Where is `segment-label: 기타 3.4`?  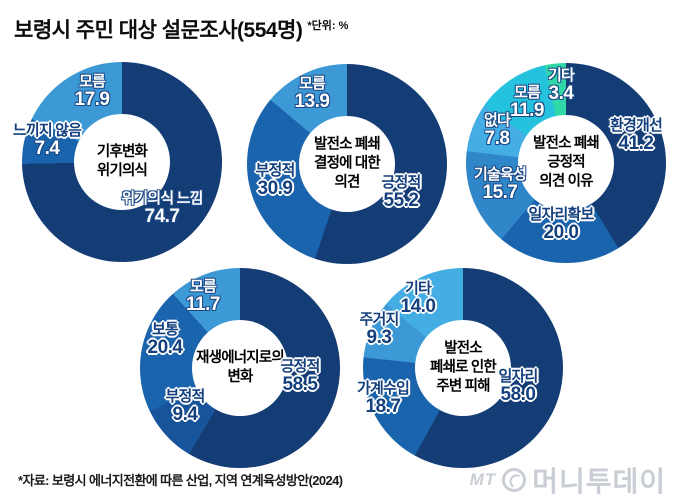
segment-label: 기타 3.4 is located at coordinates (561, 86).